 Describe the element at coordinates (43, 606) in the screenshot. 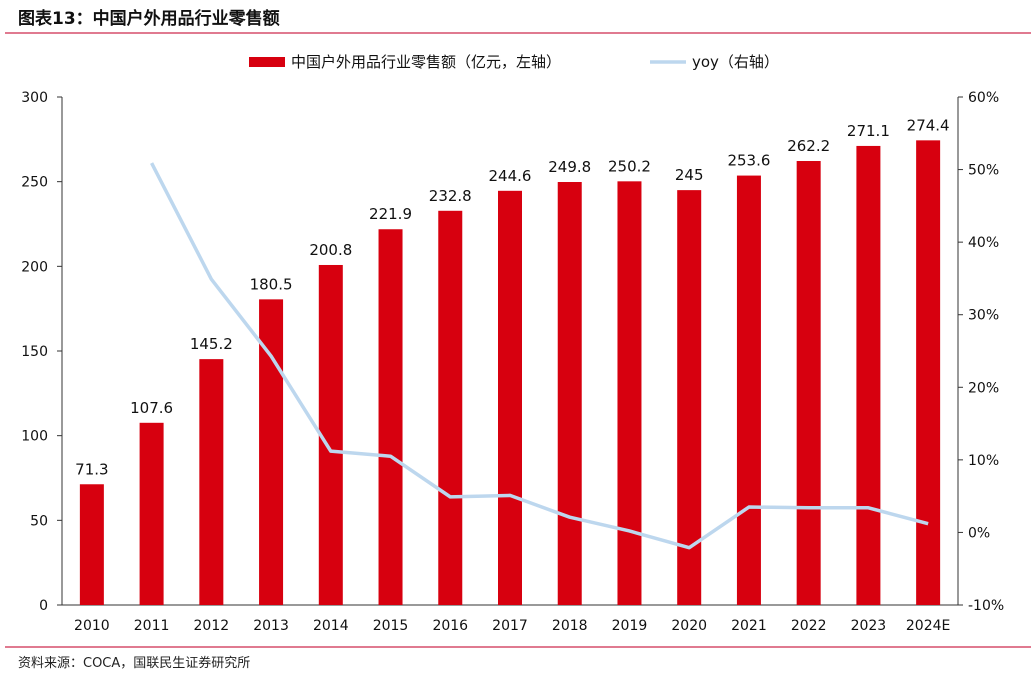

I see `left-tick-label: 0` at that location.